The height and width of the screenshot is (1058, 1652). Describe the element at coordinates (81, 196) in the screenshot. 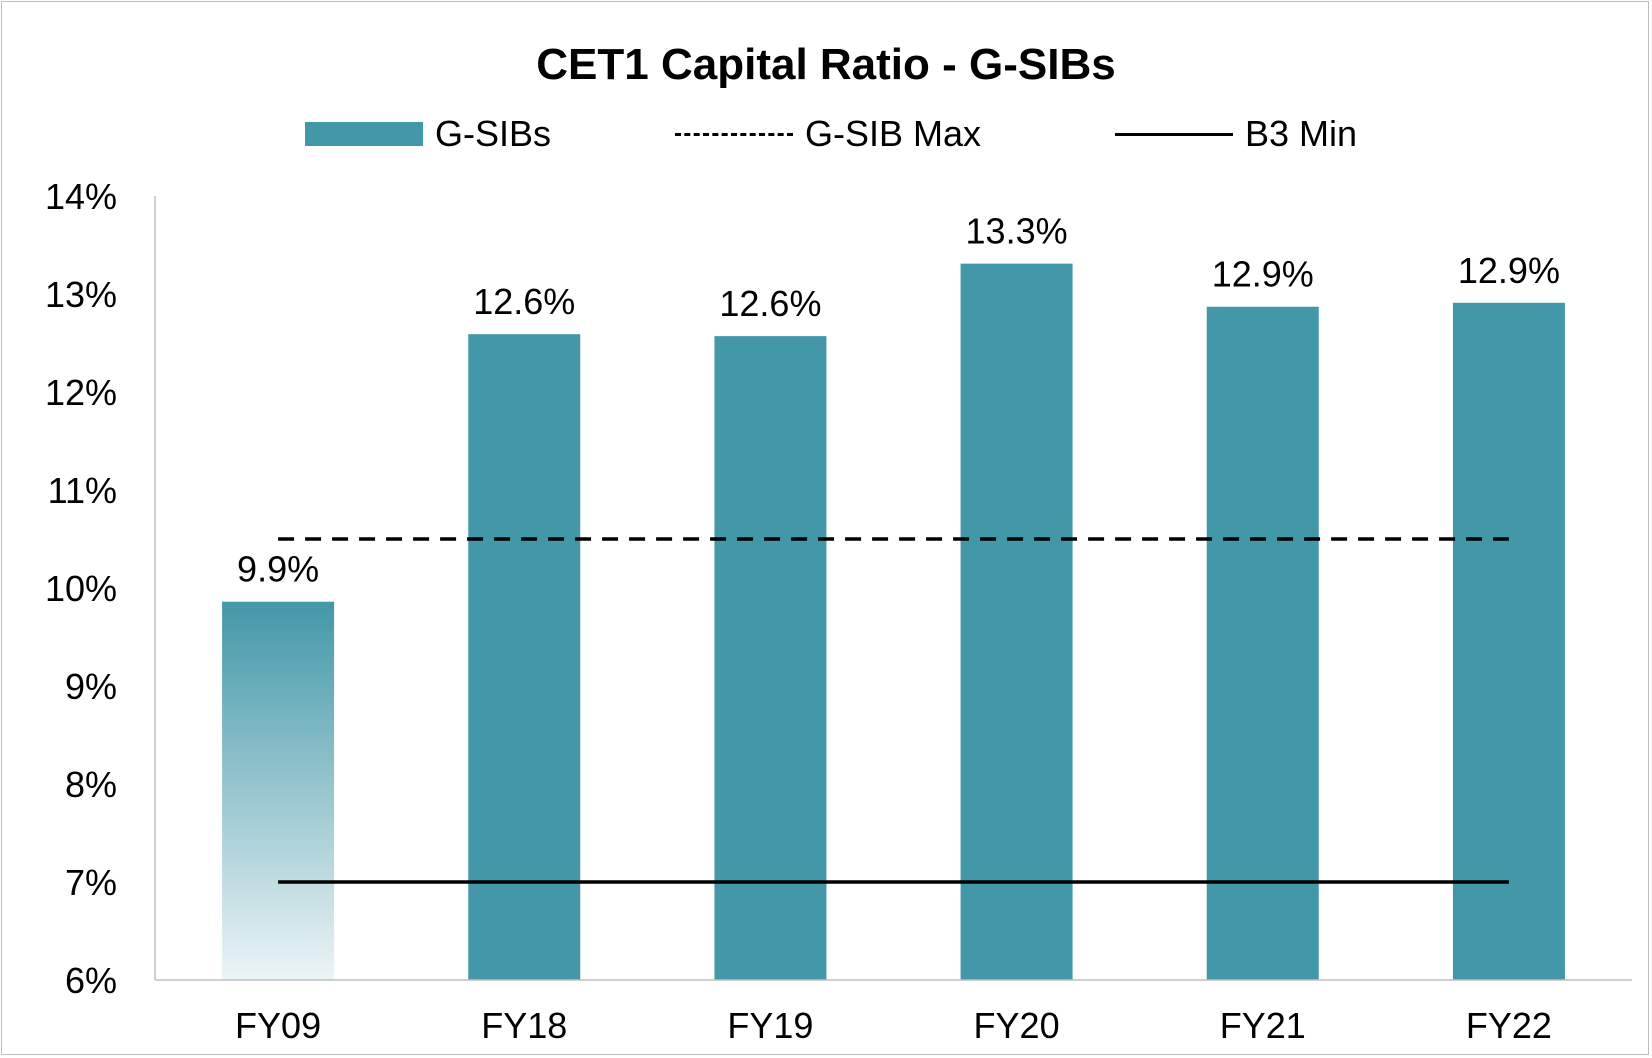

I see `y-tick-label: 14%` at that location.